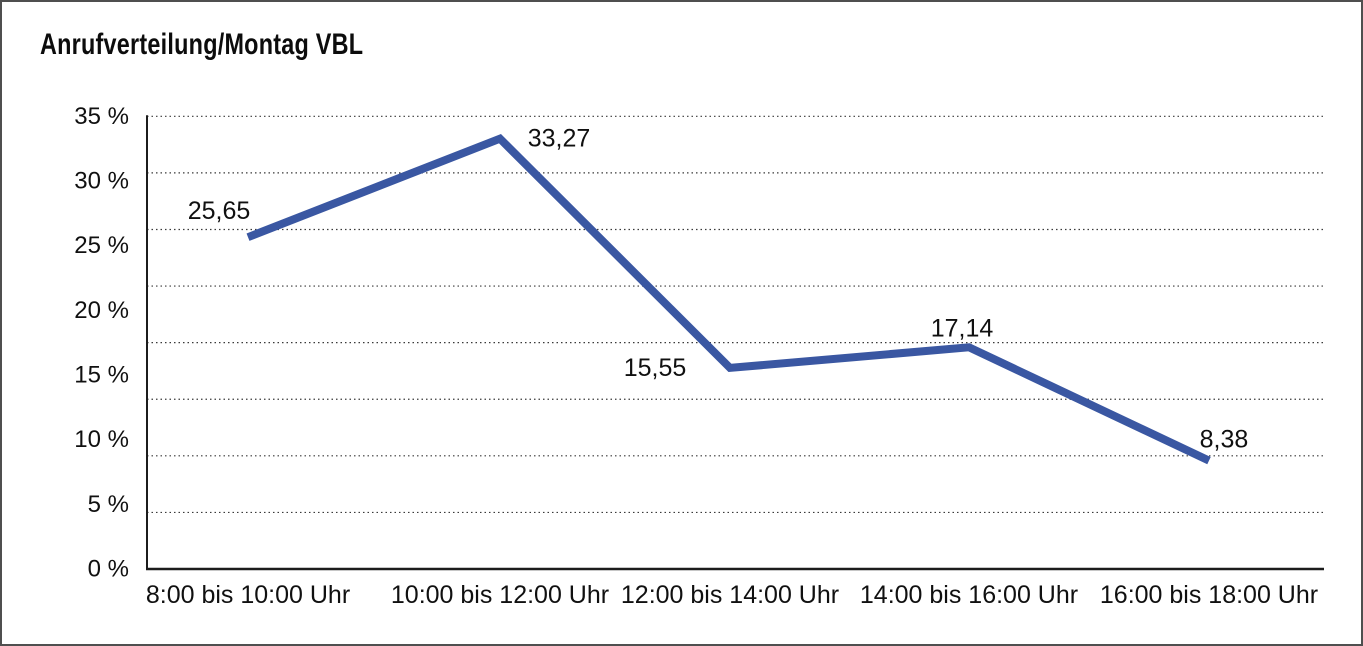 The image size is (1363, 646). Describe the element at coordinates (101, 245) in the screenshot. I see `y-tick-label: 25 %` at that location.